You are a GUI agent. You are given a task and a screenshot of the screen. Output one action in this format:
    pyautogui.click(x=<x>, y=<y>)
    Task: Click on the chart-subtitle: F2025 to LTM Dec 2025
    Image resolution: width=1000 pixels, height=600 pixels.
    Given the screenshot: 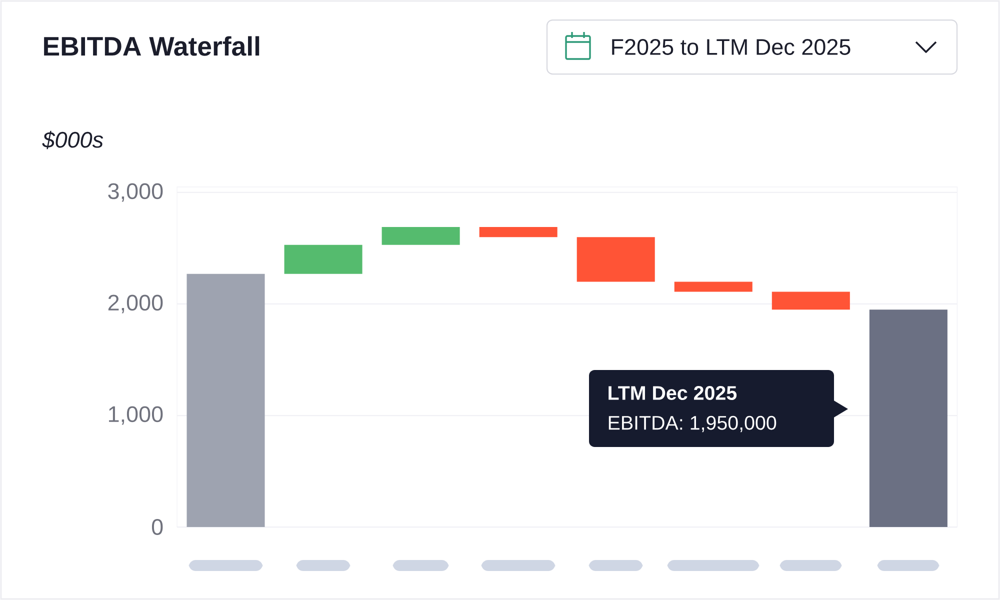 What is the action you would take?
    pyautogui.click(x=731, y=47)
    